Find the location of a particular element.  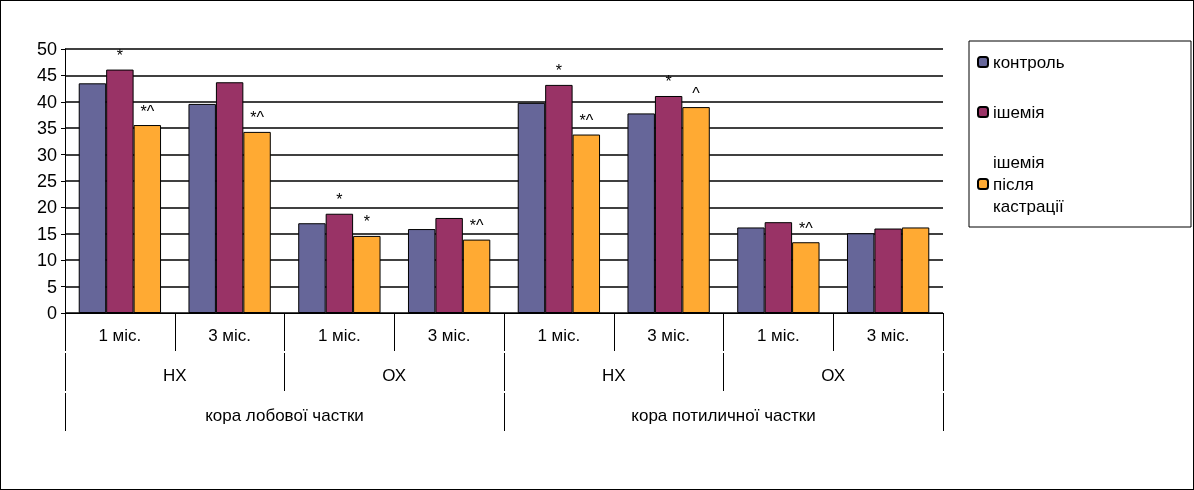

y-tick-label: 20 is located at coordinates (46, 207).